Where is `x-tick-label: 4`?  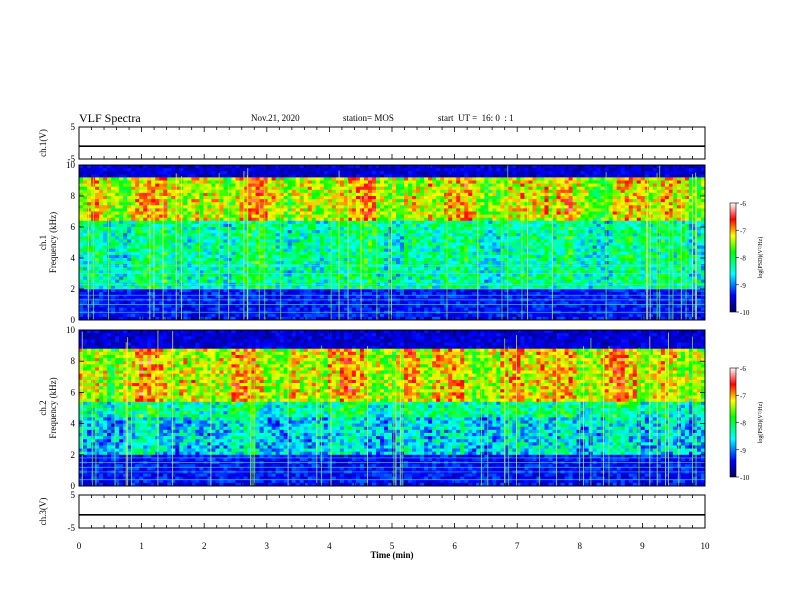
x-tick-label: 4 is located at coordinates (329, 546).